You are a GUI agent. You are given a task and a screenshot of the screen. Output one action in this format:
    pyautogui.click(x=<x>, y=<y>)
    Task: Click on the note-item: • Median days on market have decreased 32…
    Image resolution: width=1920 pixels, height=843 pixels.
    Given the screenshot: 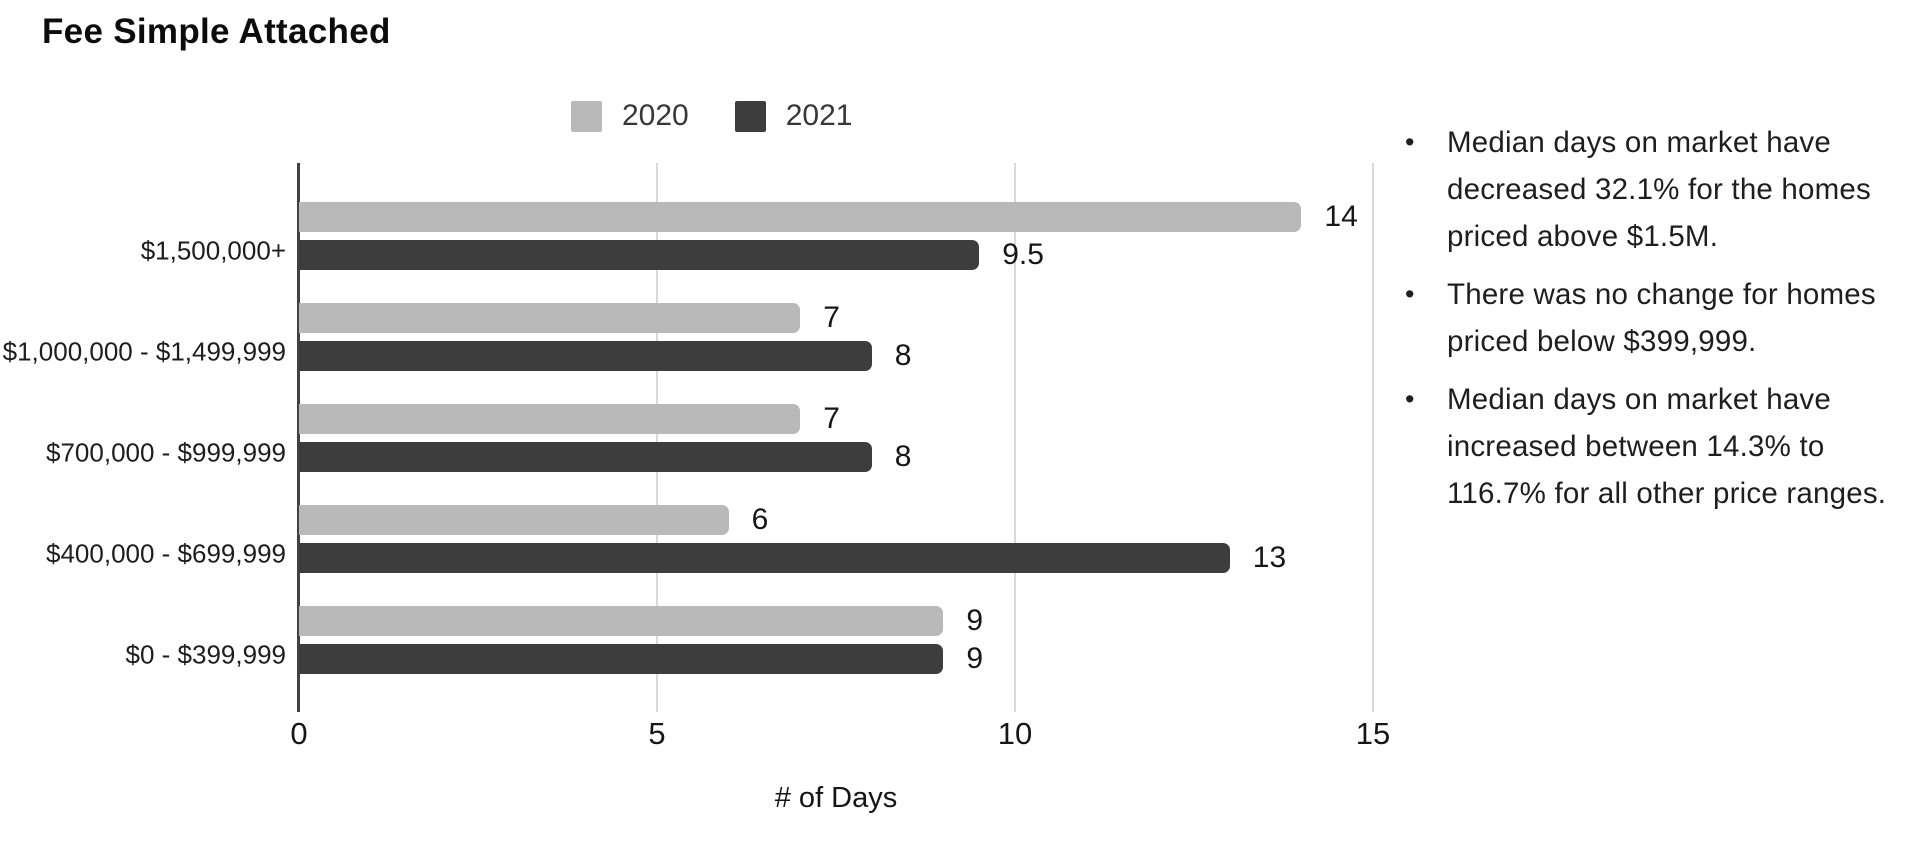 What is the action you would take?
    pyautogui.click(x=1646, y=189)
    